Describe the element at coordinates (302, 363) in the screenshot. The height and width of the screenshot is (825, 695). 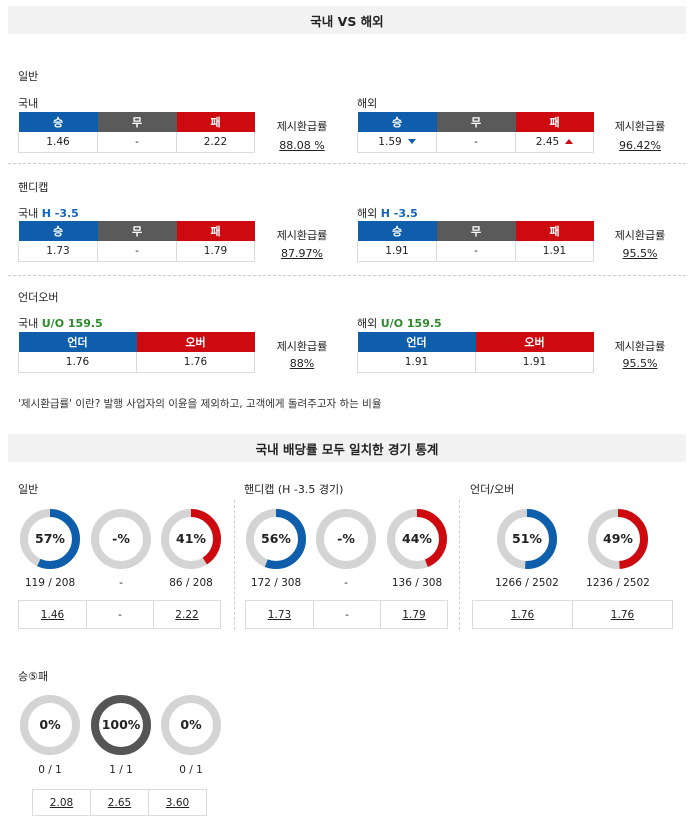
I see `ou-domestic-return-rate: 88%` at that location.